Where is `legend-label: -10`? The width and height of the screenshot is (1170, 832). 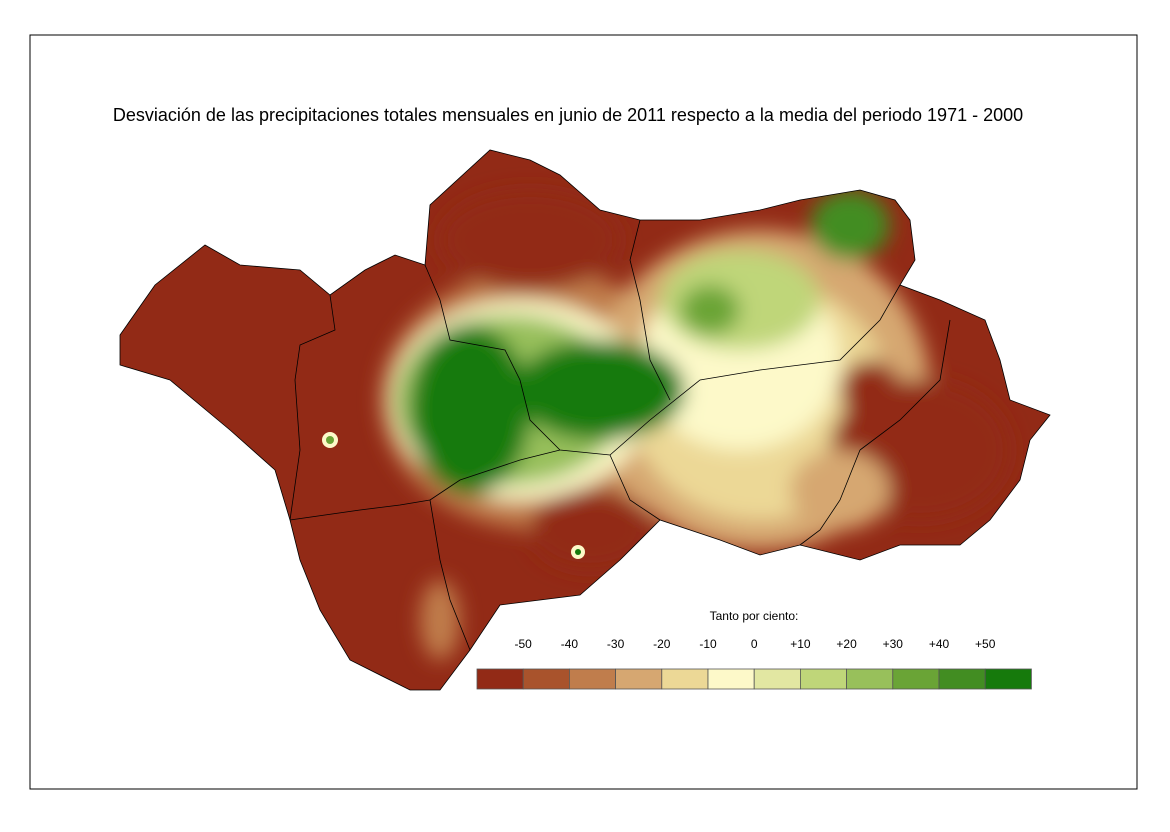 legend-label: -10 is located at coordinates (708, 644).